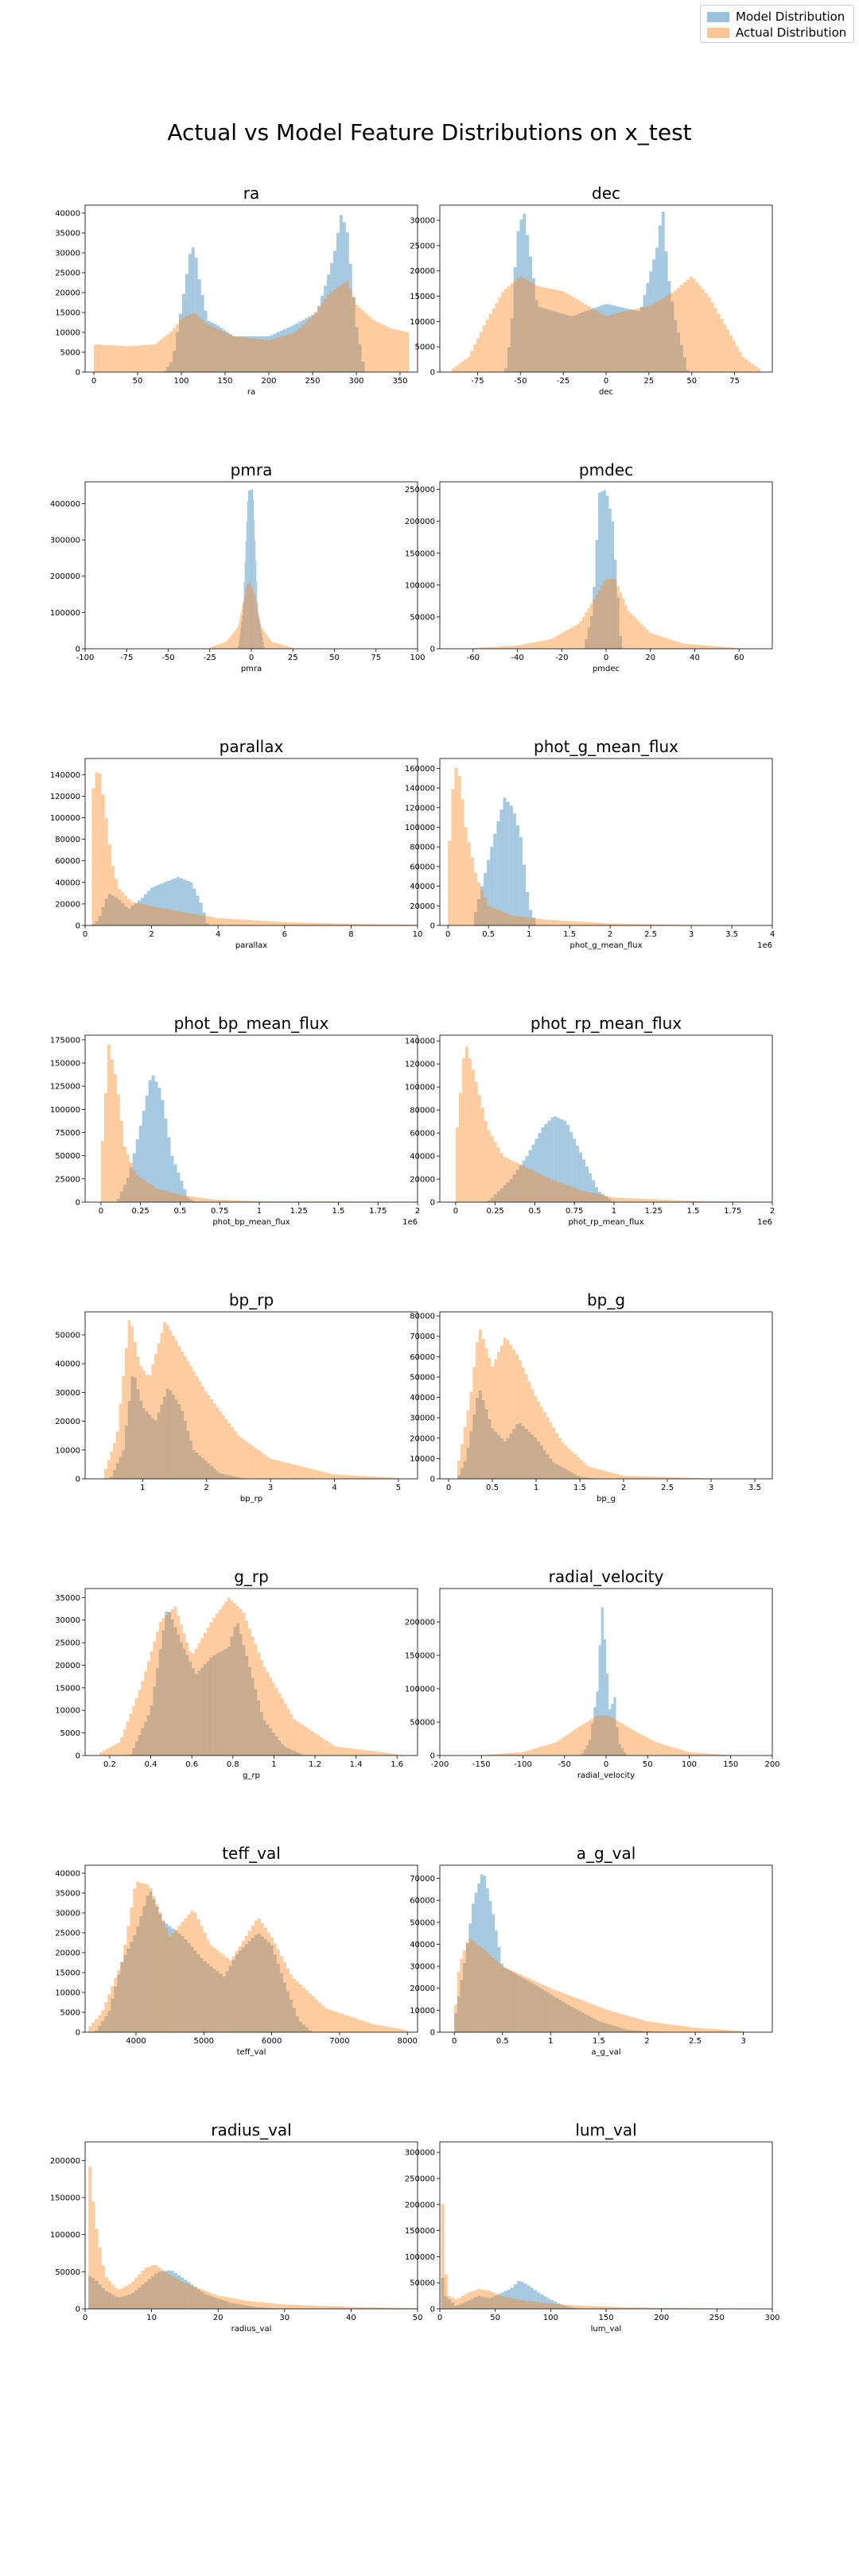 This screenshot has height=2576, width=859. Describe the element at coordinates (711, 1488) in the screenshot. I see `x-tick-label: 3` at that location.